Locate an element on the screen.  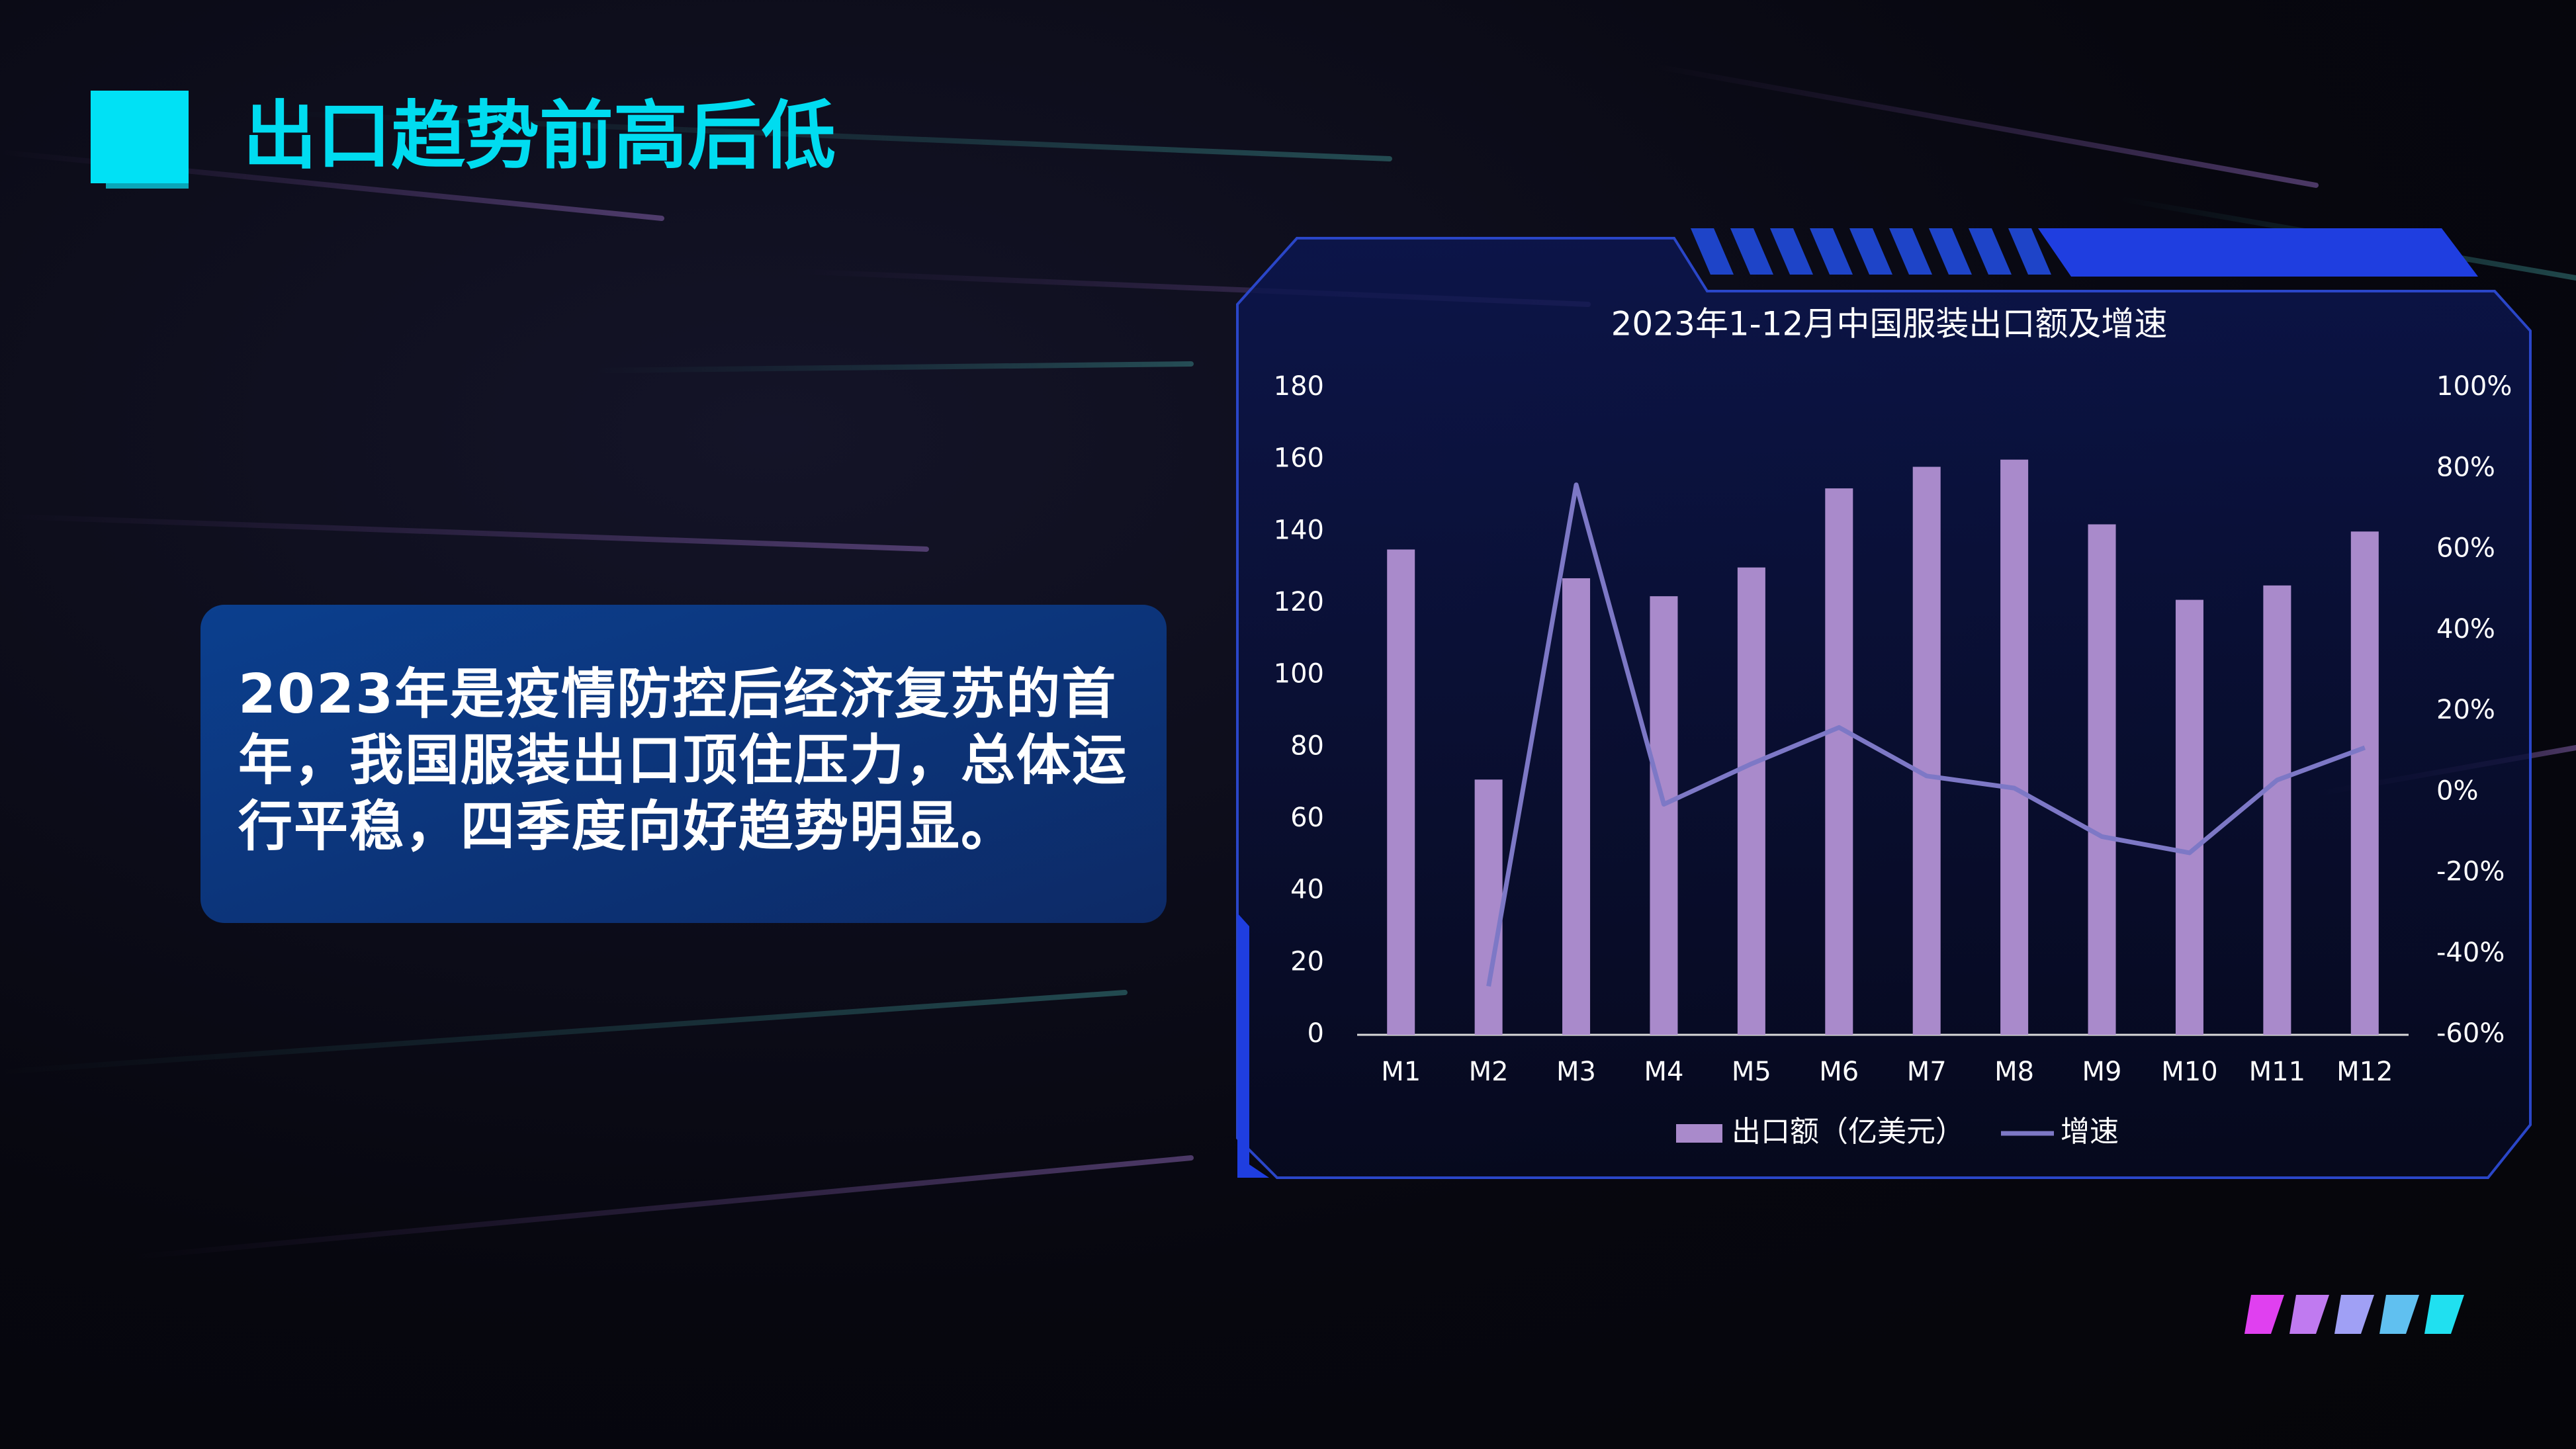
x-tick-label: M2 is located at coordinates (1489, 1072).